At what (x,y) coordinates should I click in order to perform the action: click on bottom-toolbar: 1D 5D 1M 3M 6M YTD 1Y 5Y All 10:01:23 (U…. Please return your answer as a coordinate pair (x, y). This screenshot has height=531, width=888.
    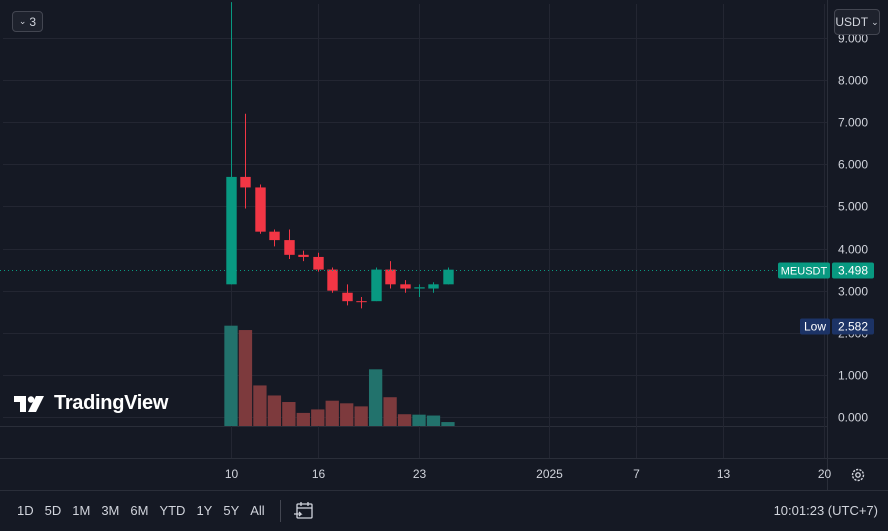
    Looking at the image, I should click on (444, 510).